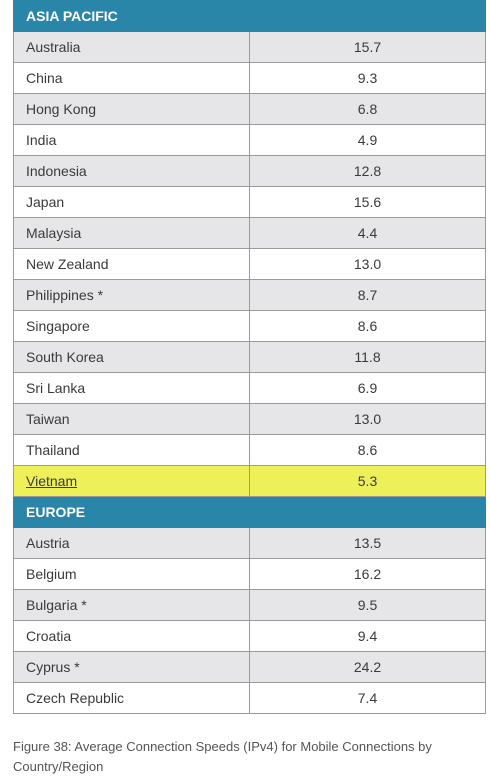 This screenshot has height=784, width=490. Describe the element at coordinates (367, 357) in the screenshot. I see `speed-cell: 11.8` at that location.